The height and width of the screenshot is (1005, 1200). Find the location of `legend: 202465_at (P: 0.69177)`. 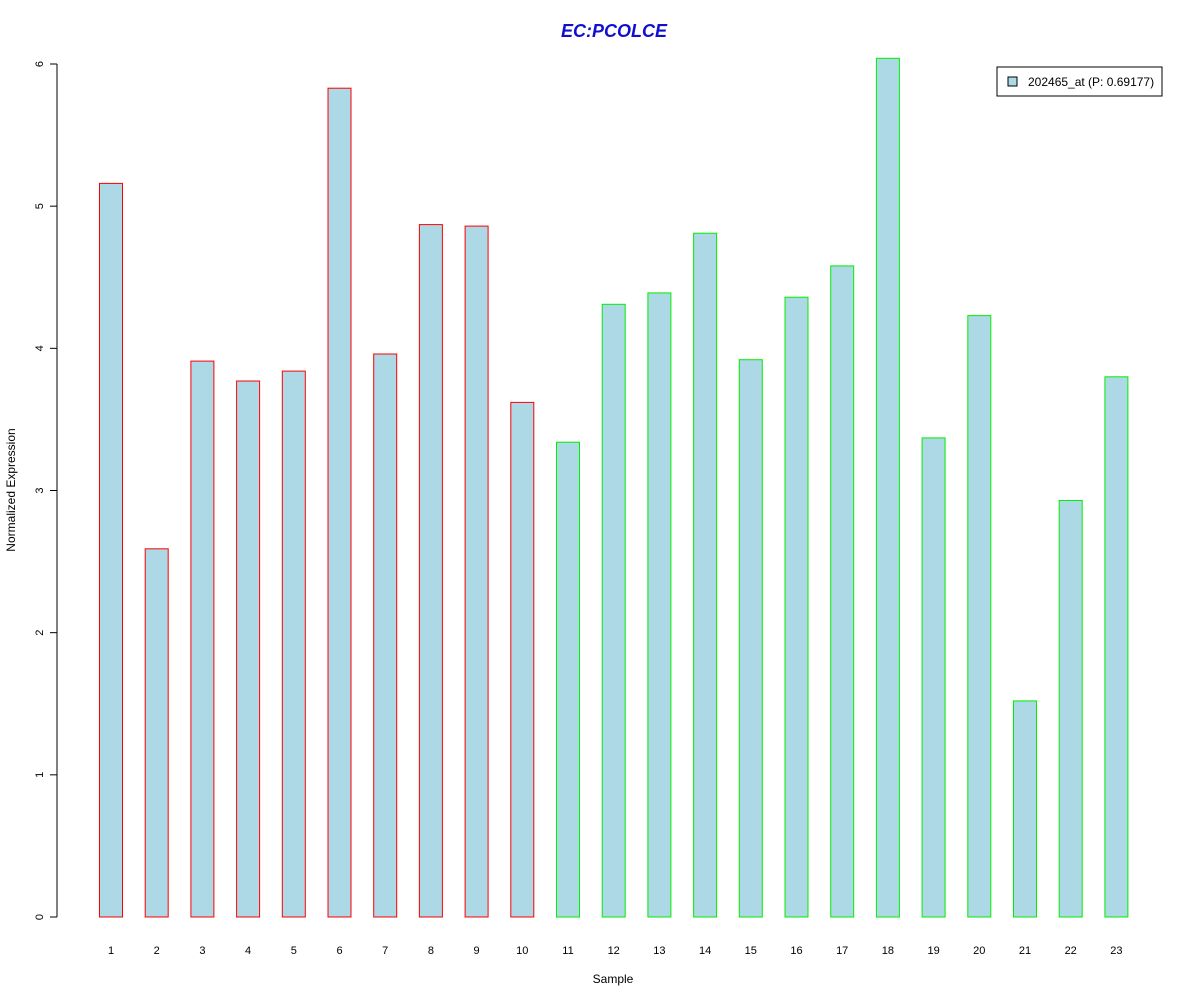

legend: 202465_at (P: 0.69177) is located at coordinates (1079, 81).